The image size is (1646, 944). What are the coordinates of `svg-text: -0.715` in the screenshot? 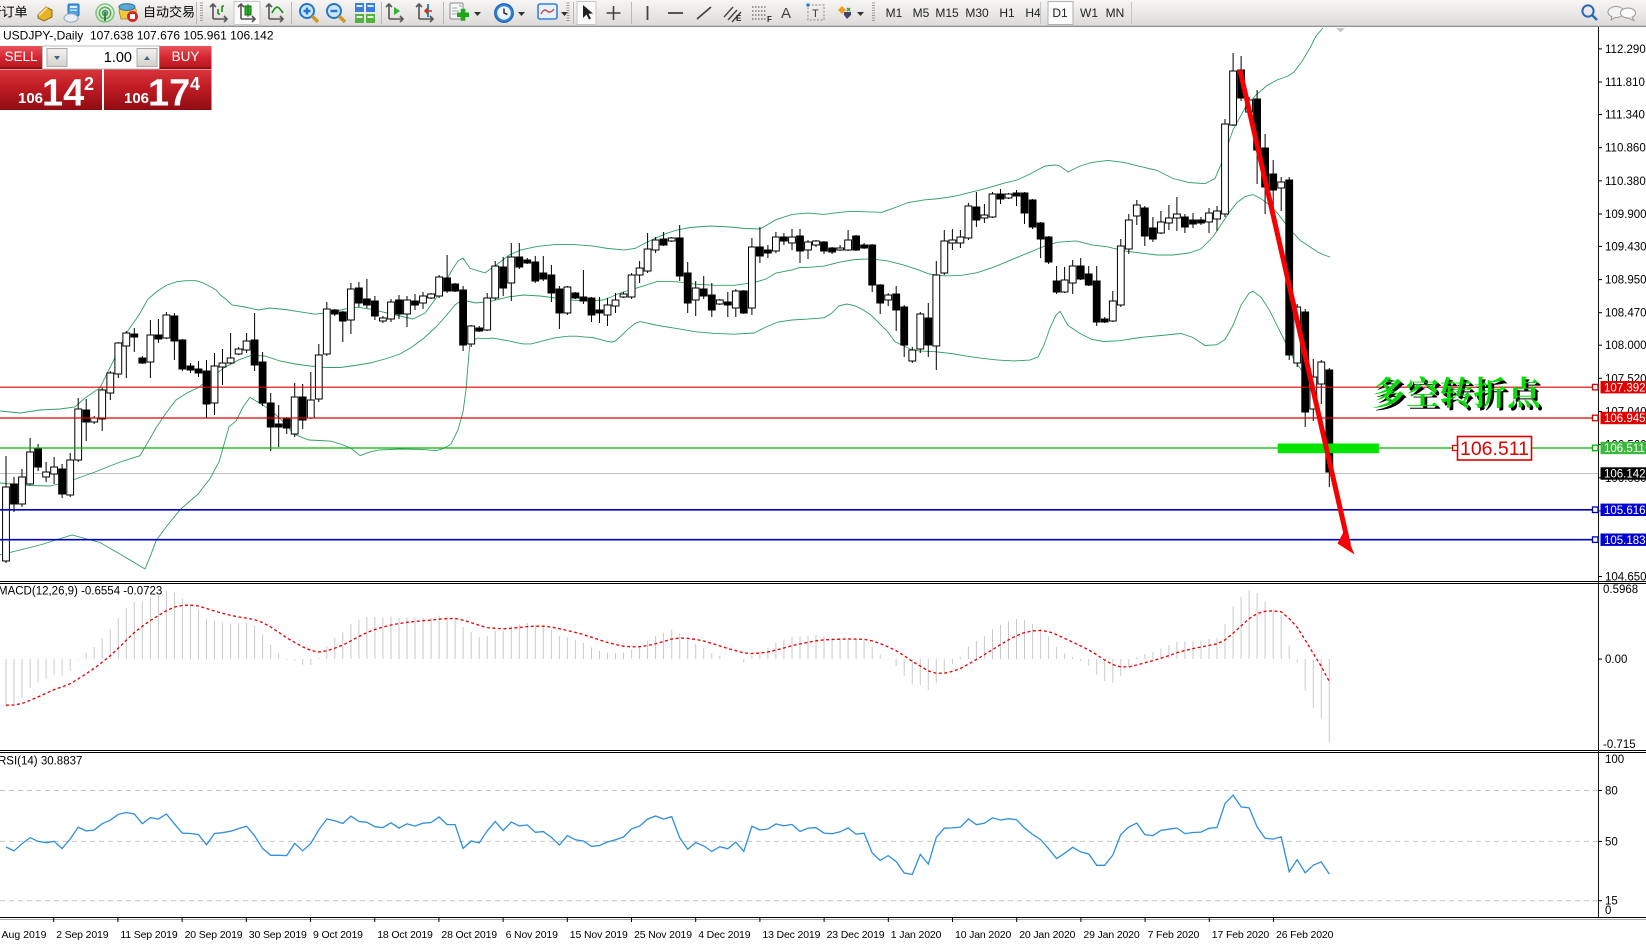 It's located at (1619, 745).